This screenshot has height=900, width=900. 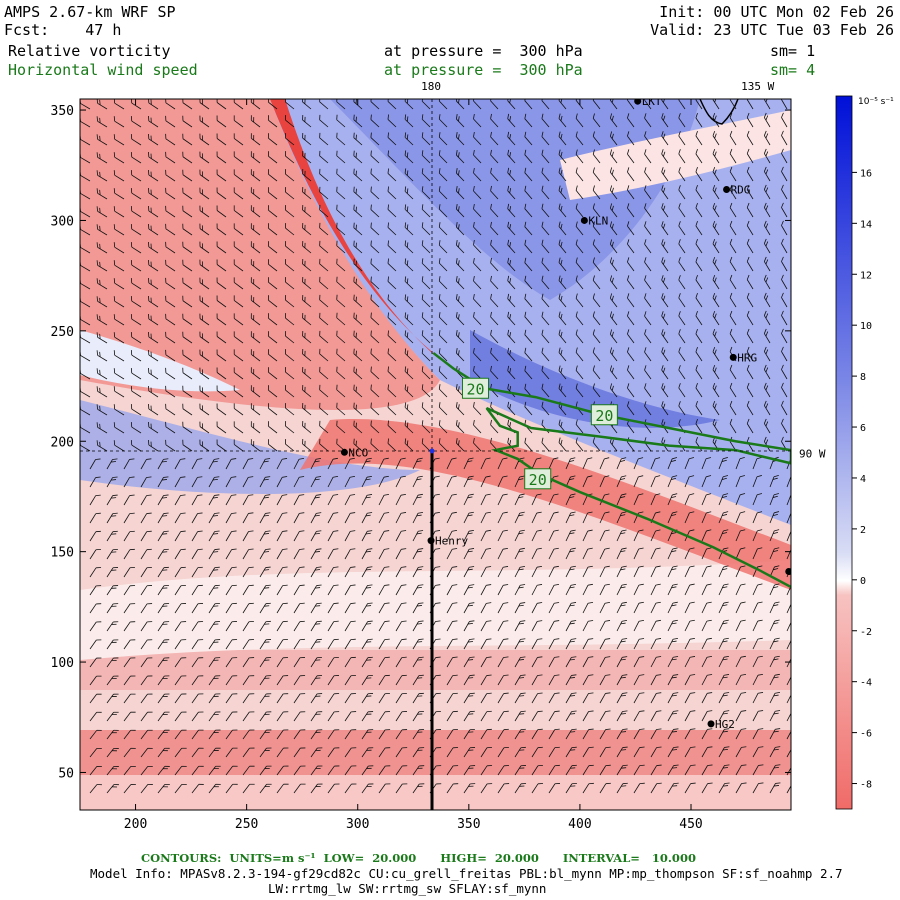 I want to click on station-label: RDG, so click(x=741, y=190).